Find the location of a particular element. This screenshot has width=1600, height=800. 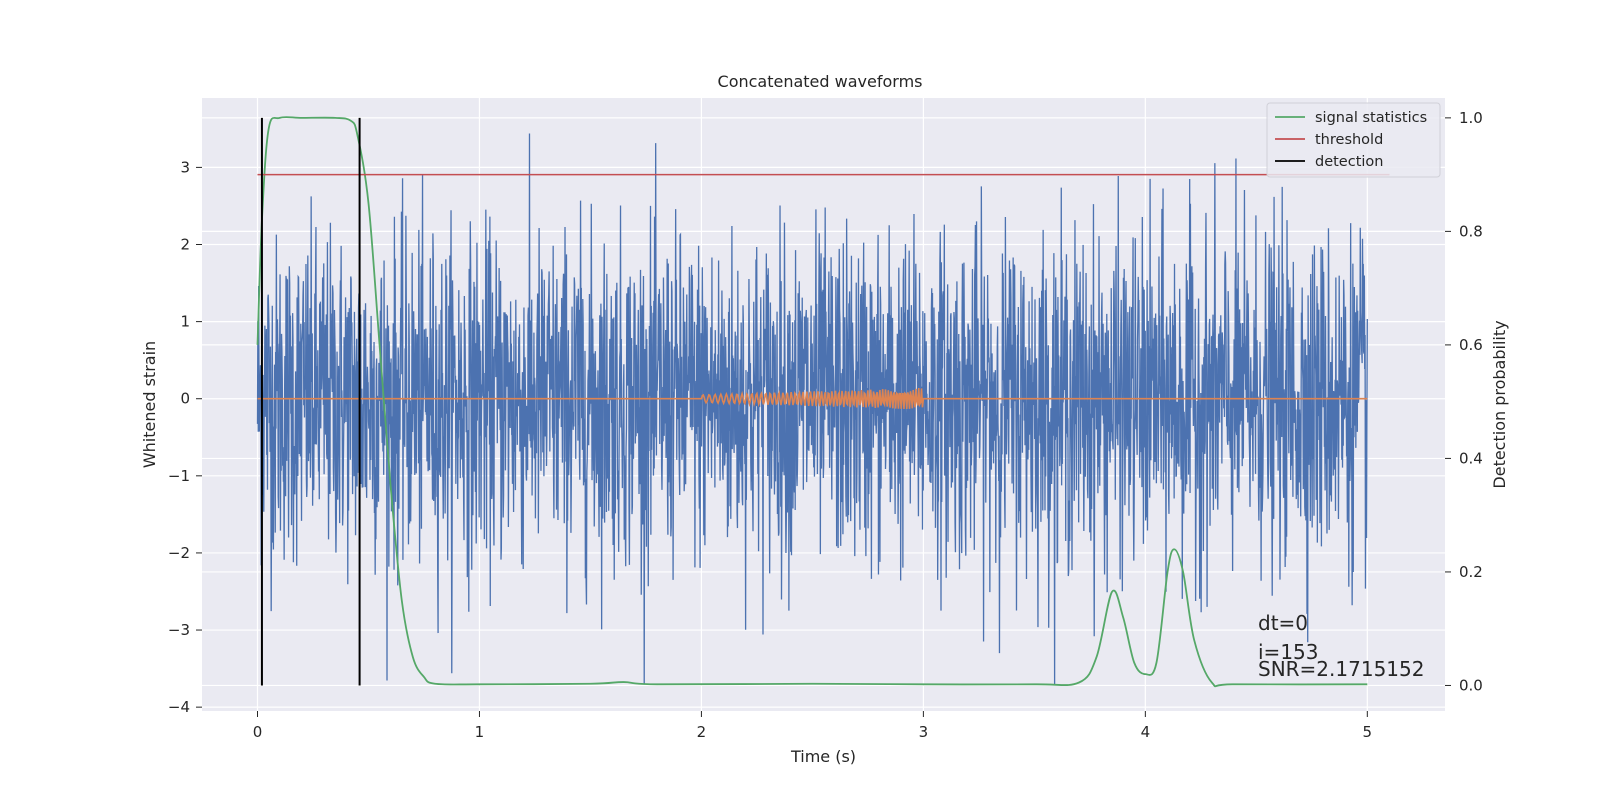

y-left-tick-label: −3 is located at coordinates (179, 630).